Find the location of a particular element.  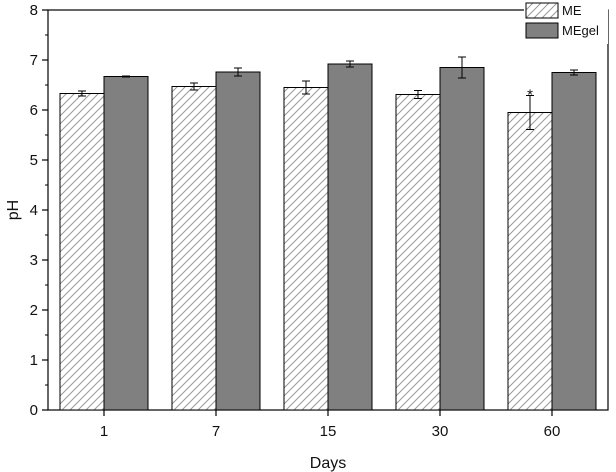

y-tick-label: 2 is located at coordinates (34, 310).